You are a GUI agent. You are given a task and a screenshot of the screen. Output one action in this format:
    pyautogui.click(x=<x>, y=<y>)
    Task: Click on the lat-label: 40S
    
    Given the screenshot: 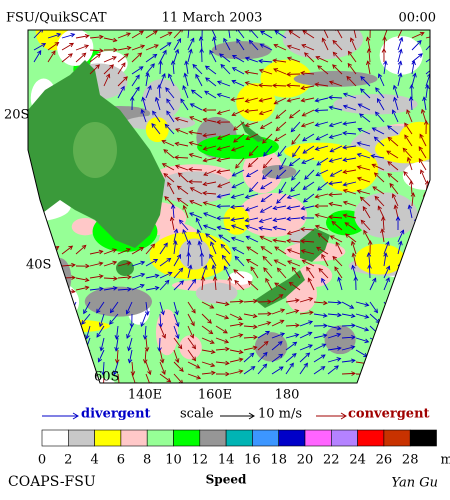 What is the action you would take?
    pyautogui.click(x=38, y=265)
    